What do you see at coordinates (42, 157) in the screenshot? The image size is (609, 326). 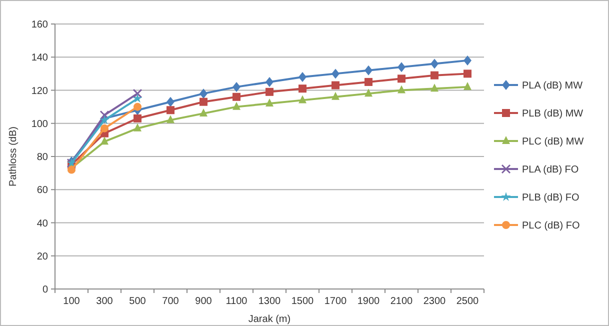 I see `y-tick-label: 80` at bounding box center [42, 157].